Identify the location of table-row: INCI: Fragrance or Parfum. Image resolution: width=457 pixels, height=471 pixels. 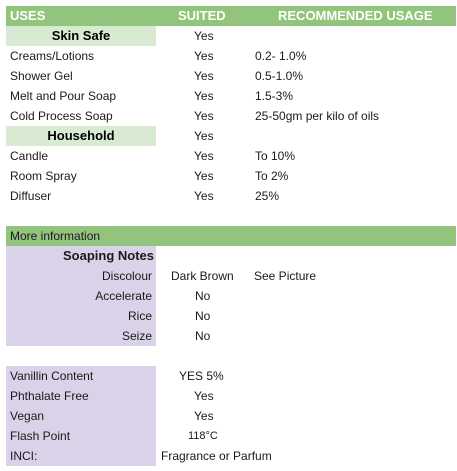
(231, 456).